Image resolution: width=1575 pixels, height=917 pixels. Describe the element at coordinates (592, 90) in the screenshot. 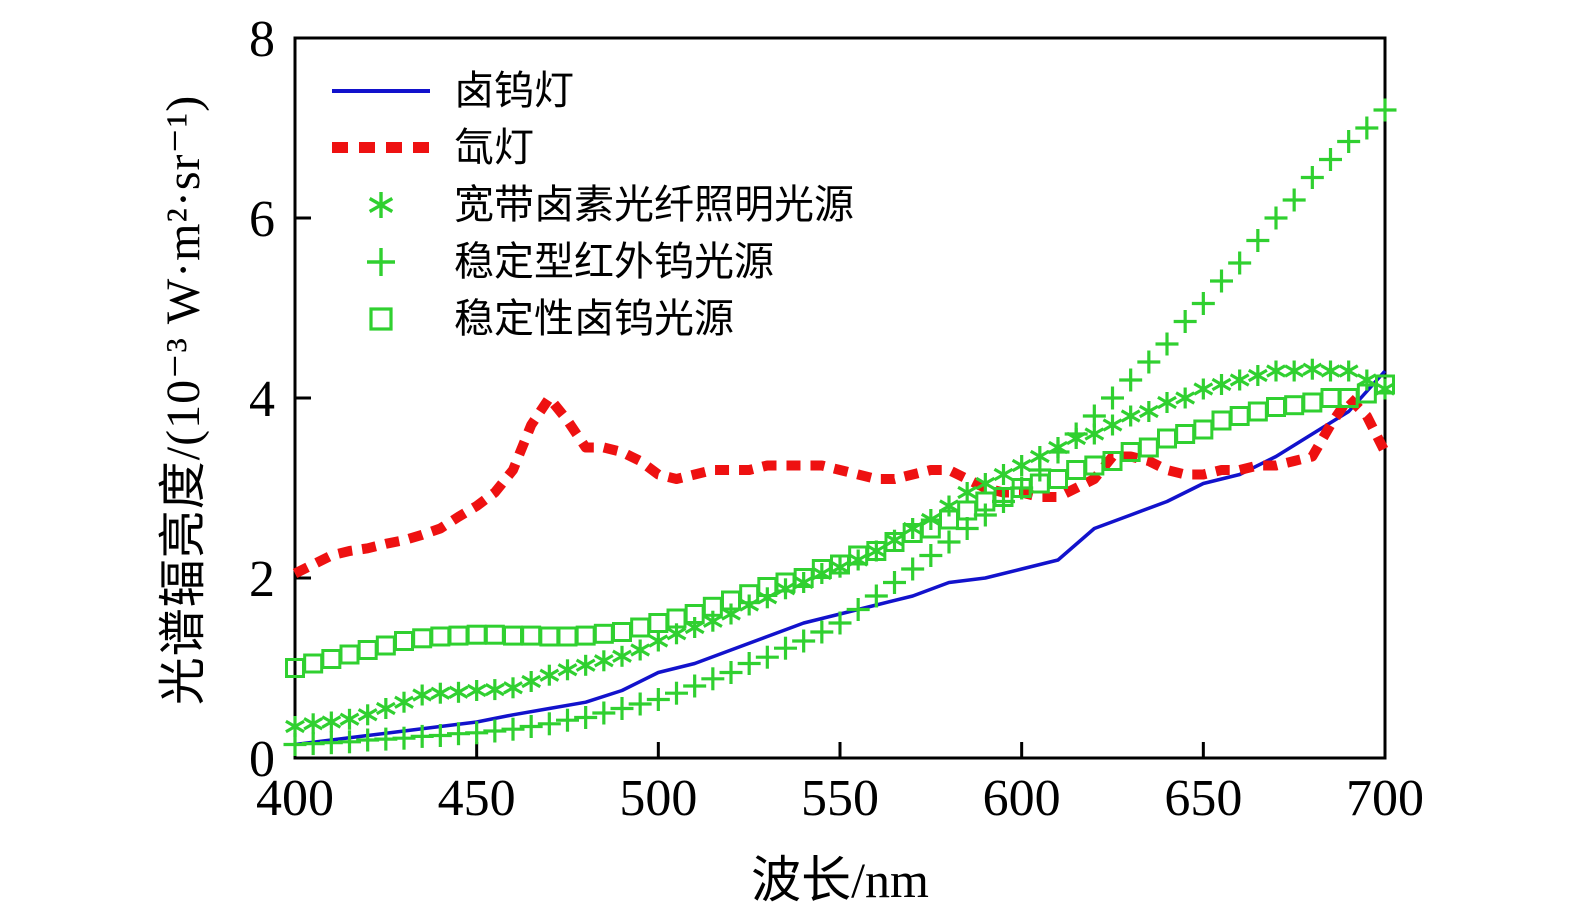

I see `legend-item-halogen-tungsten-lamp: 卤钨灯` at that location.